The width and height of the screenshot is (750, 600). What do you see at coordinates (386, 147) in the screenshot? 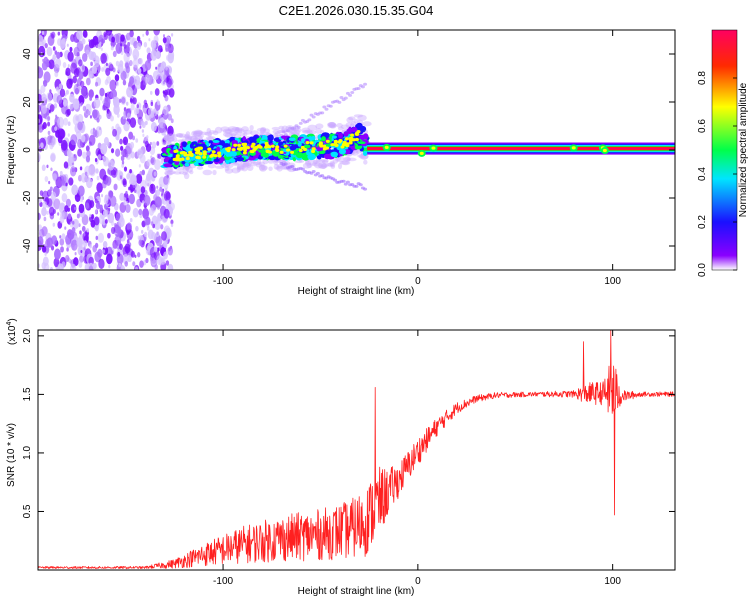
I see `clean-trace-knot` at bounding box center [386, 147].